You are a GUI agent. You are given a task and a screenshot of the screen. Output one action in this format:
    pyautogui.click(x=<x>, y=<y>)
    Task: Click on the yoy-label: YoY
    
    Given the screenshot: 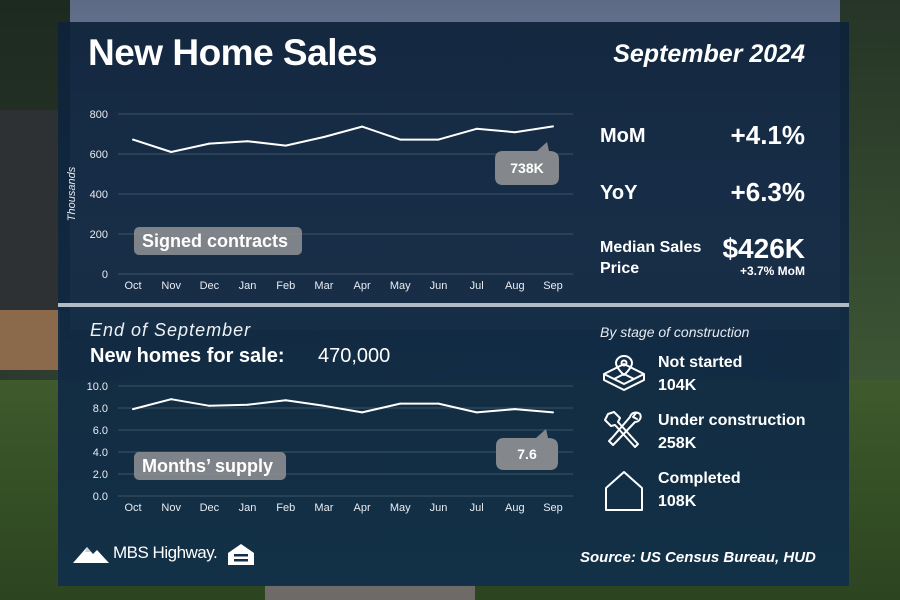 What is the action you would take?
    pyautogui.click(x=619, y=193)
    